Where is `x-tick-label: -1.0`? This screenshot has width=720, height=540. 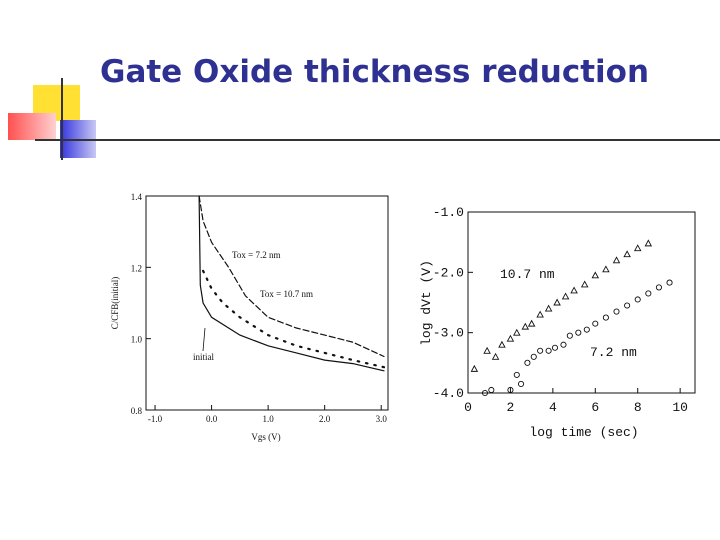 x-tick-label: -1.0 is located at coordinates (155, 419).